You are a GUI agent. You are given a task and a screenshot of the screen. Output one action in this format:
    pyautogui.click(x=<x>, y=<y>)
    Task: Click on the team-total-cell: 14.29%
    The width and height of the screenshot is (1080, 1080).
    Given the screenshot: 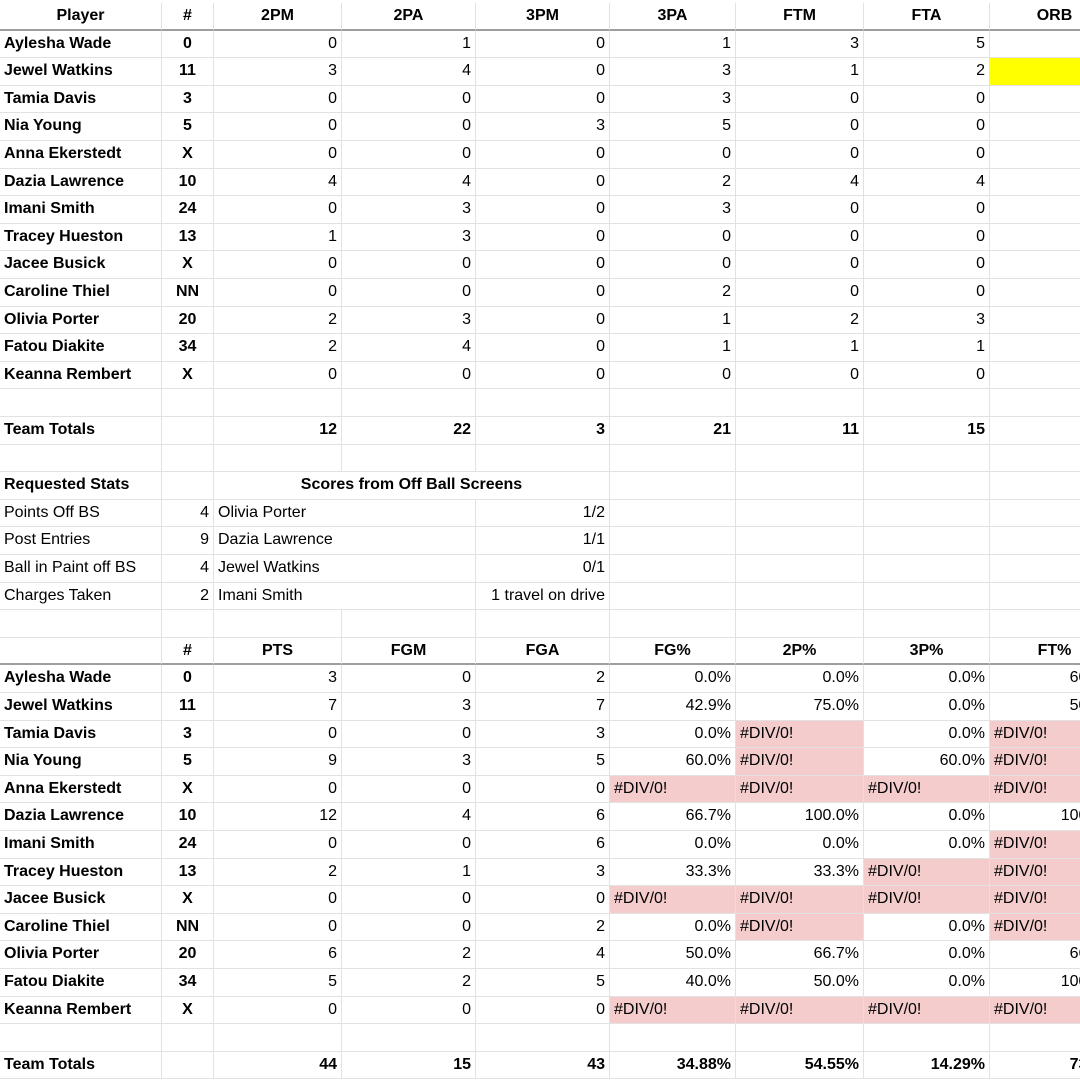 What is the action you would take?
    pyautogui.click(x=927, y=1065)
    